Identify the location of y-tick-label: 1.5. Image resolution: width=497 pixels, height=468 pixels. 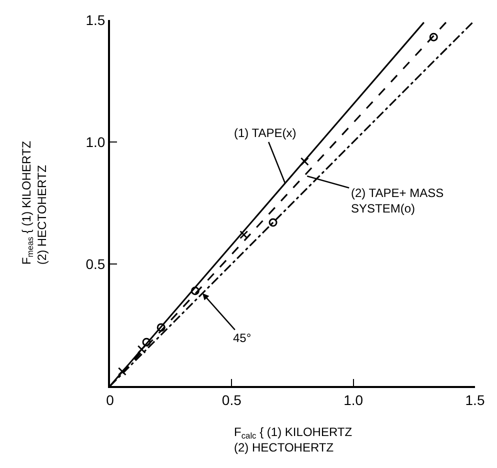
(96, 20).